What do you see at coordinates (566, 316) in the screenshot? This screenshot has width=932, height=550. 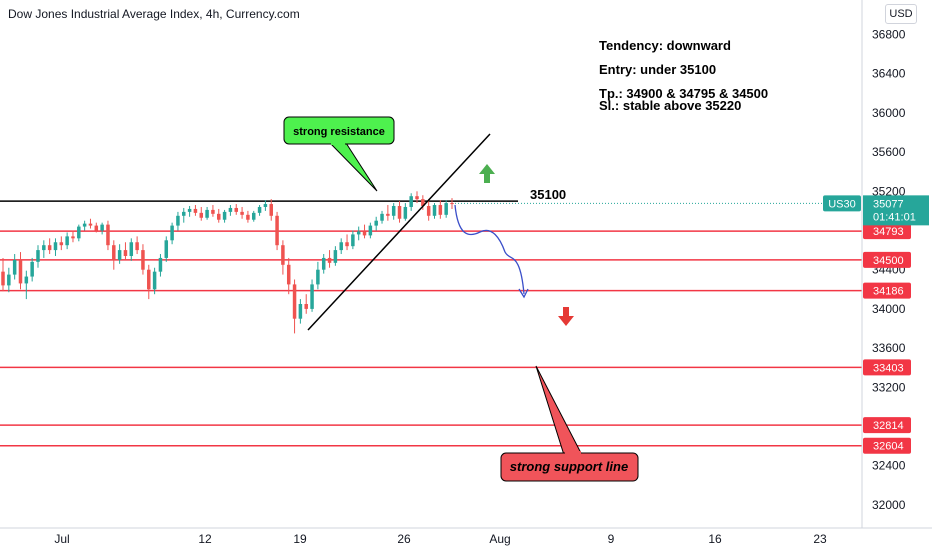 I see `arrow-down-icon` at bounding box center [566, 316].